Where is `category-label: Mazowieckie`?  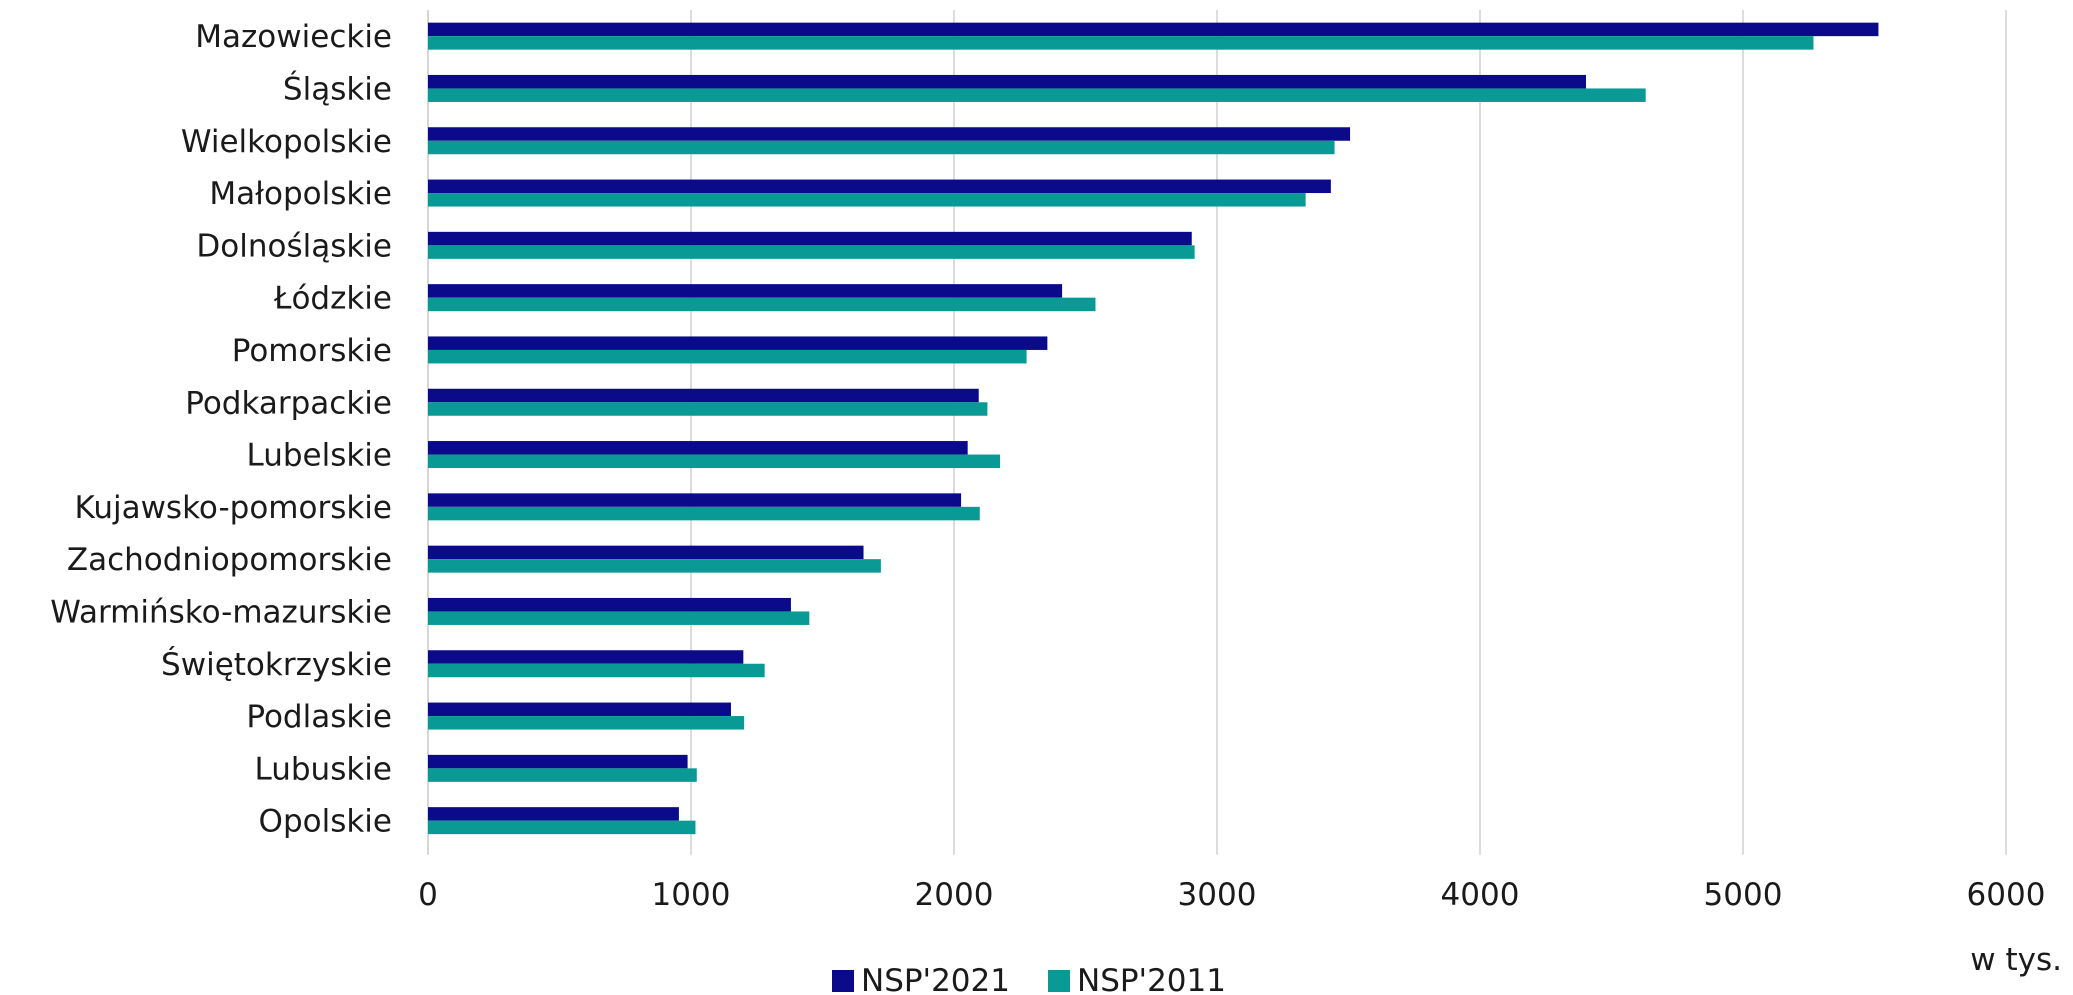
category-label: Mazowieckie is located at coordinates (293, 37).